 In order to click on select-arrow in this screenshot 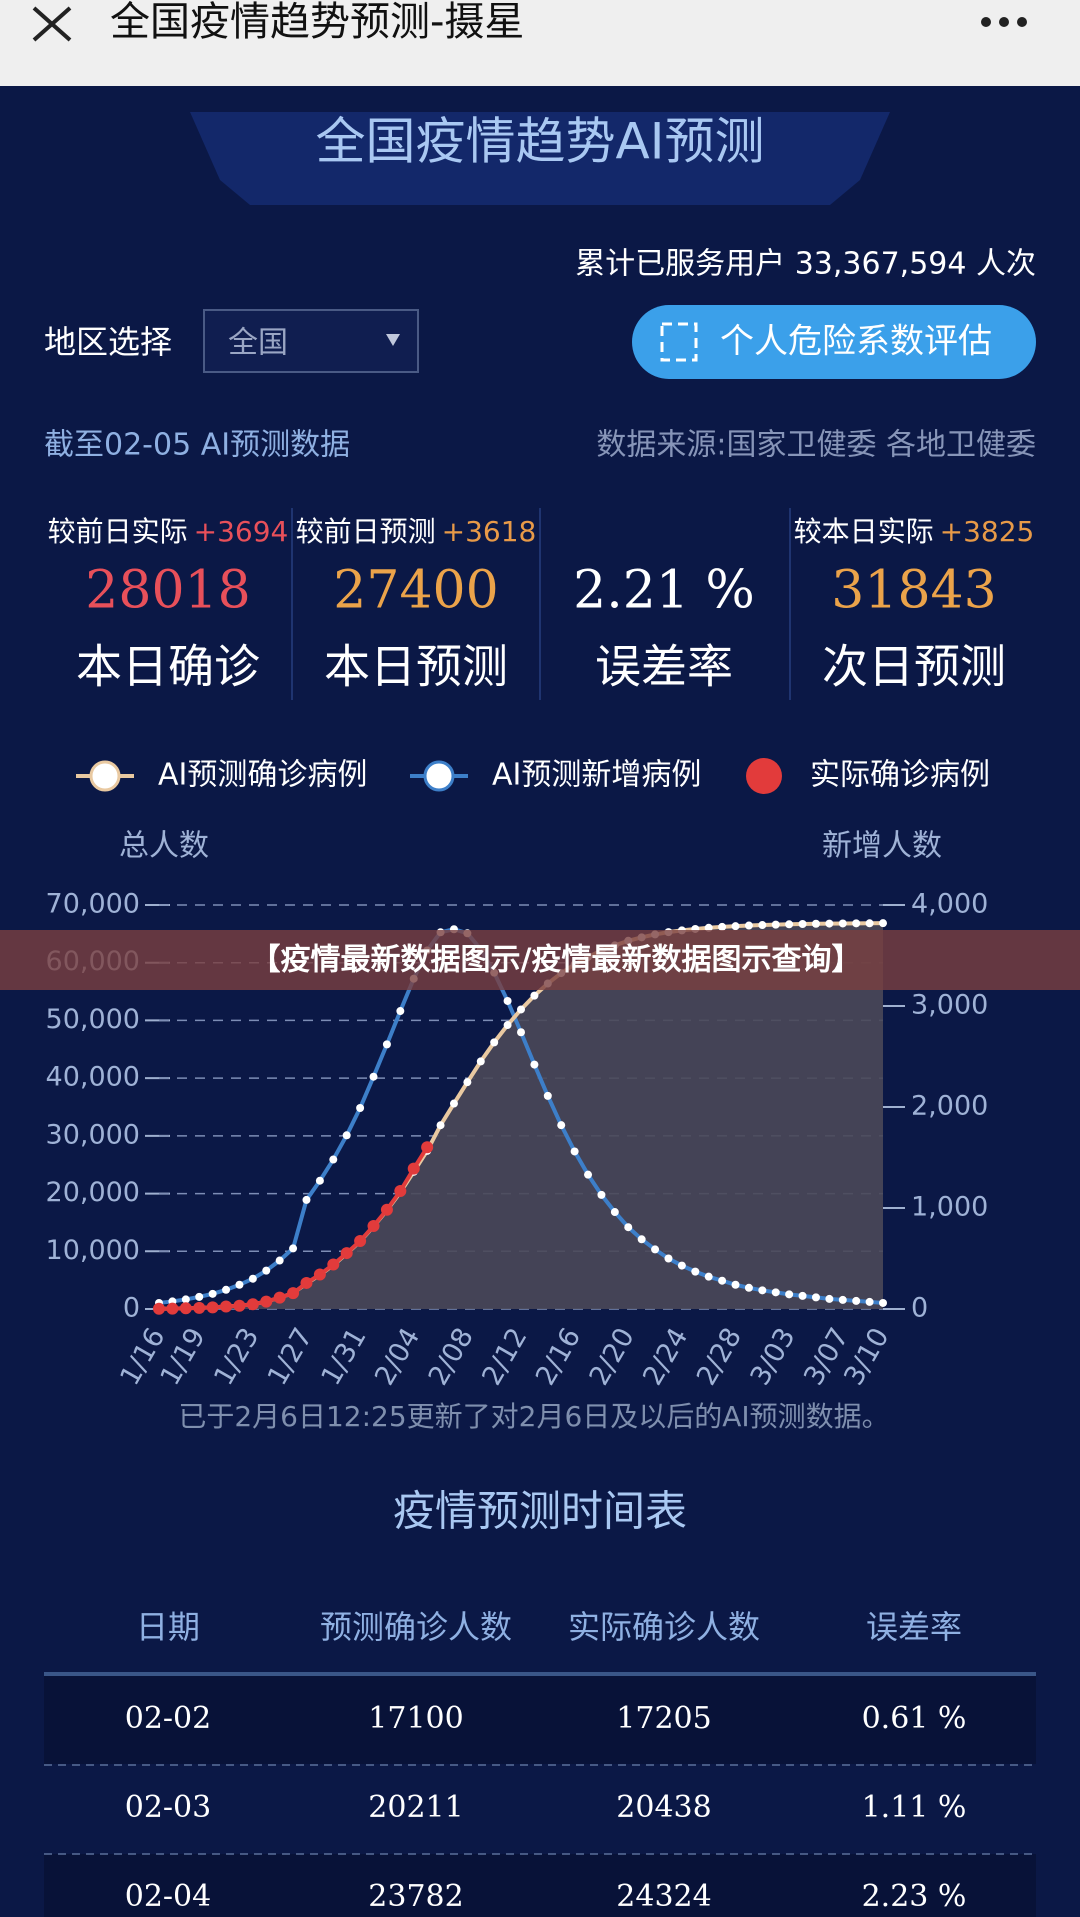, I will do `click(393, 340)`.